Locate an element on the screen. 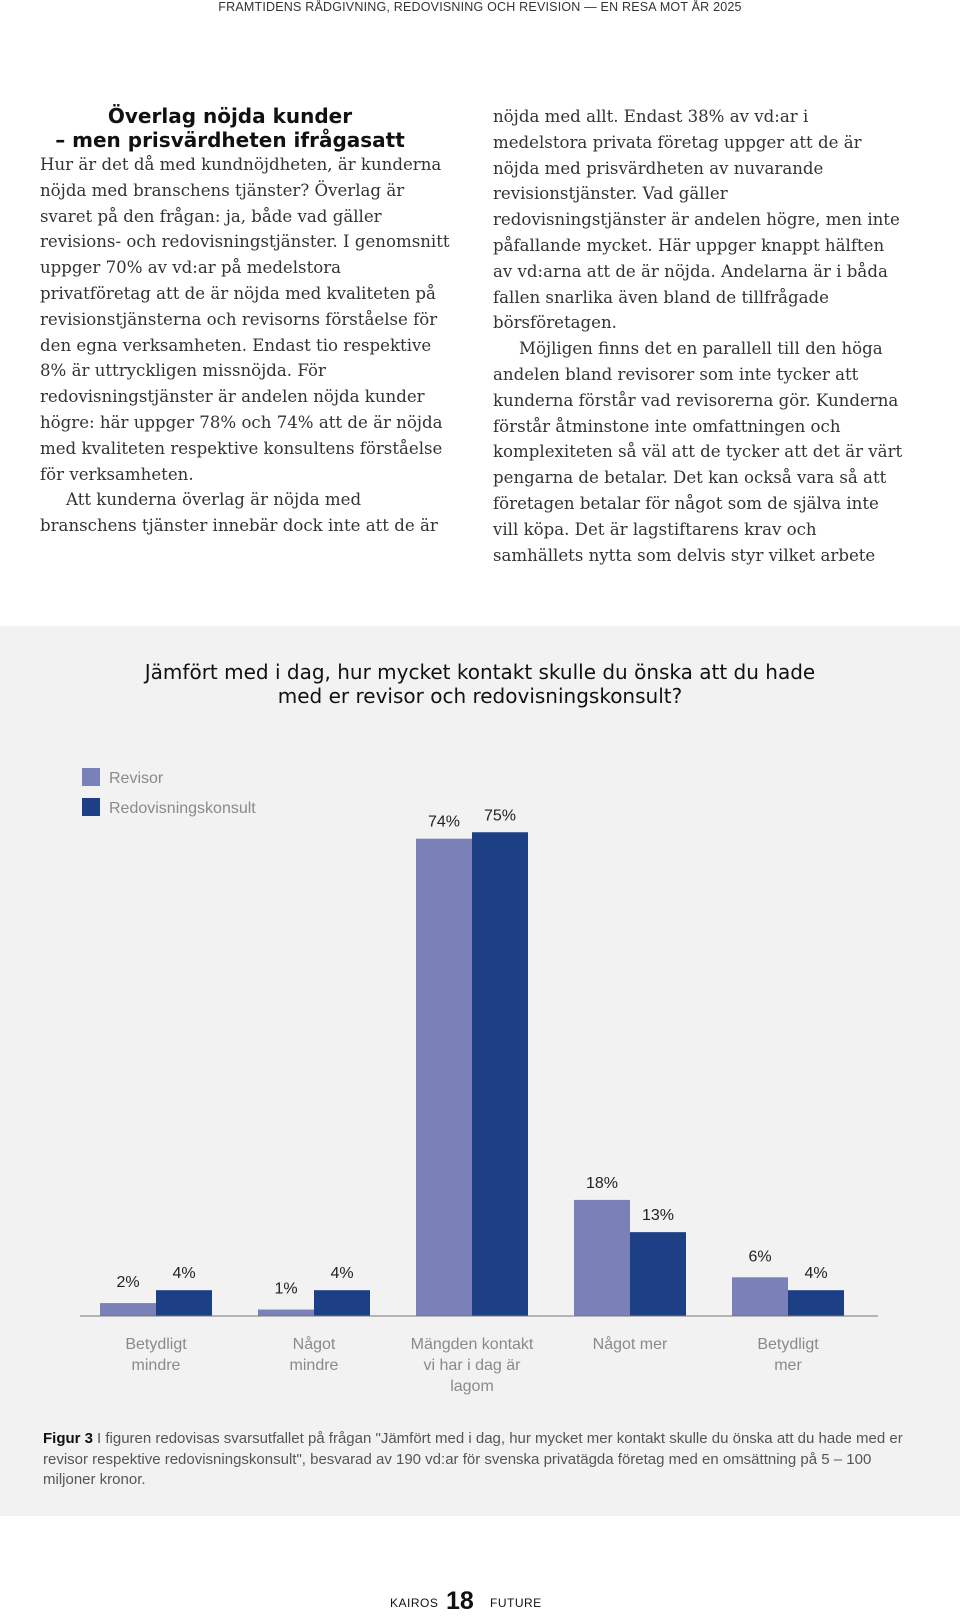  headline-line-1: Överlag nöjda kunder is located at coordinates (230, 116).